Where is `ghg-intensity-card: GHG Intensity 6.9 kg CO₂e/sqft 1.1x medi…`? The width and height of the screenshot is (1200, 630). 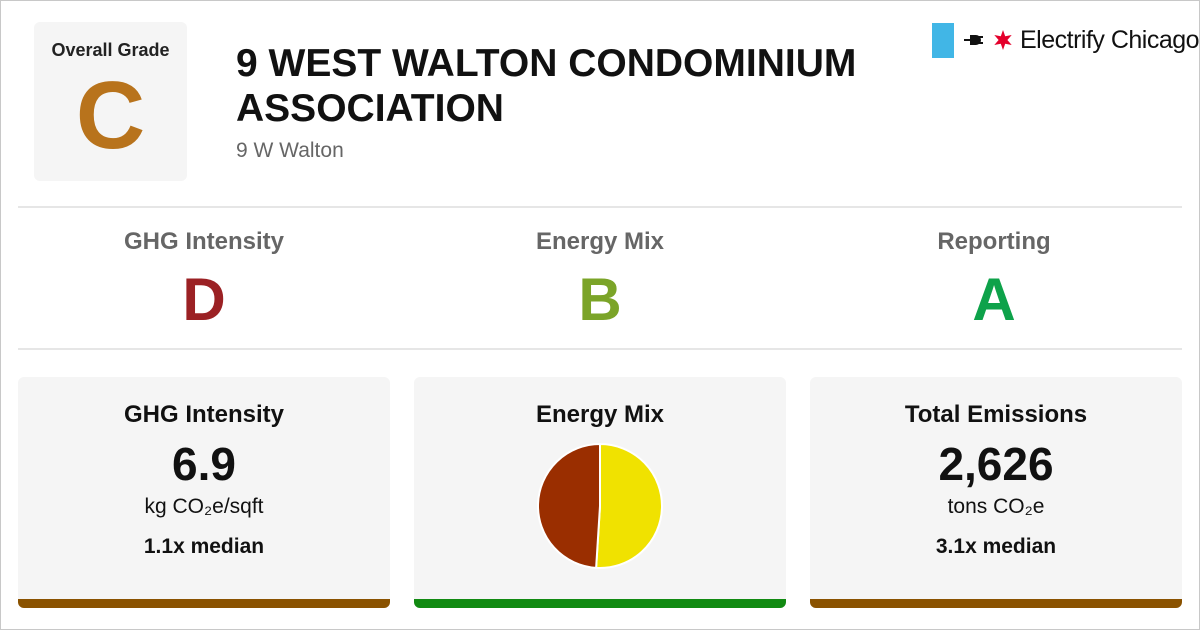 ghg-intensity-card: GHG Intensity 6.9 kg CO₂e/sqft 1.1x medi… is located at coordinates (204, 492).